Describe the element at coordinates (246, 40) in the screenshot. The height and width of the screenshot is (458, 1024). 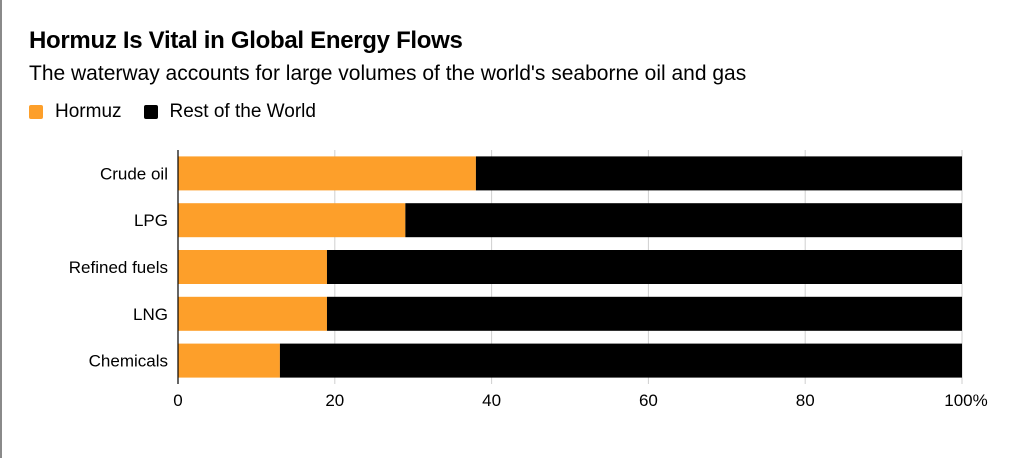
I see `chart-title: Hormuz Is Vital in Global Energy Flows` at that location.